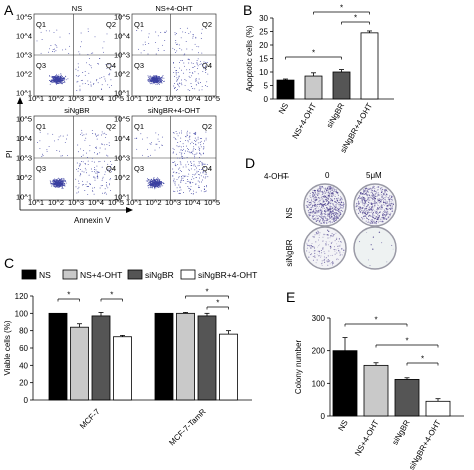  I want to click on y-tick-label: 0, so click(266, 99).